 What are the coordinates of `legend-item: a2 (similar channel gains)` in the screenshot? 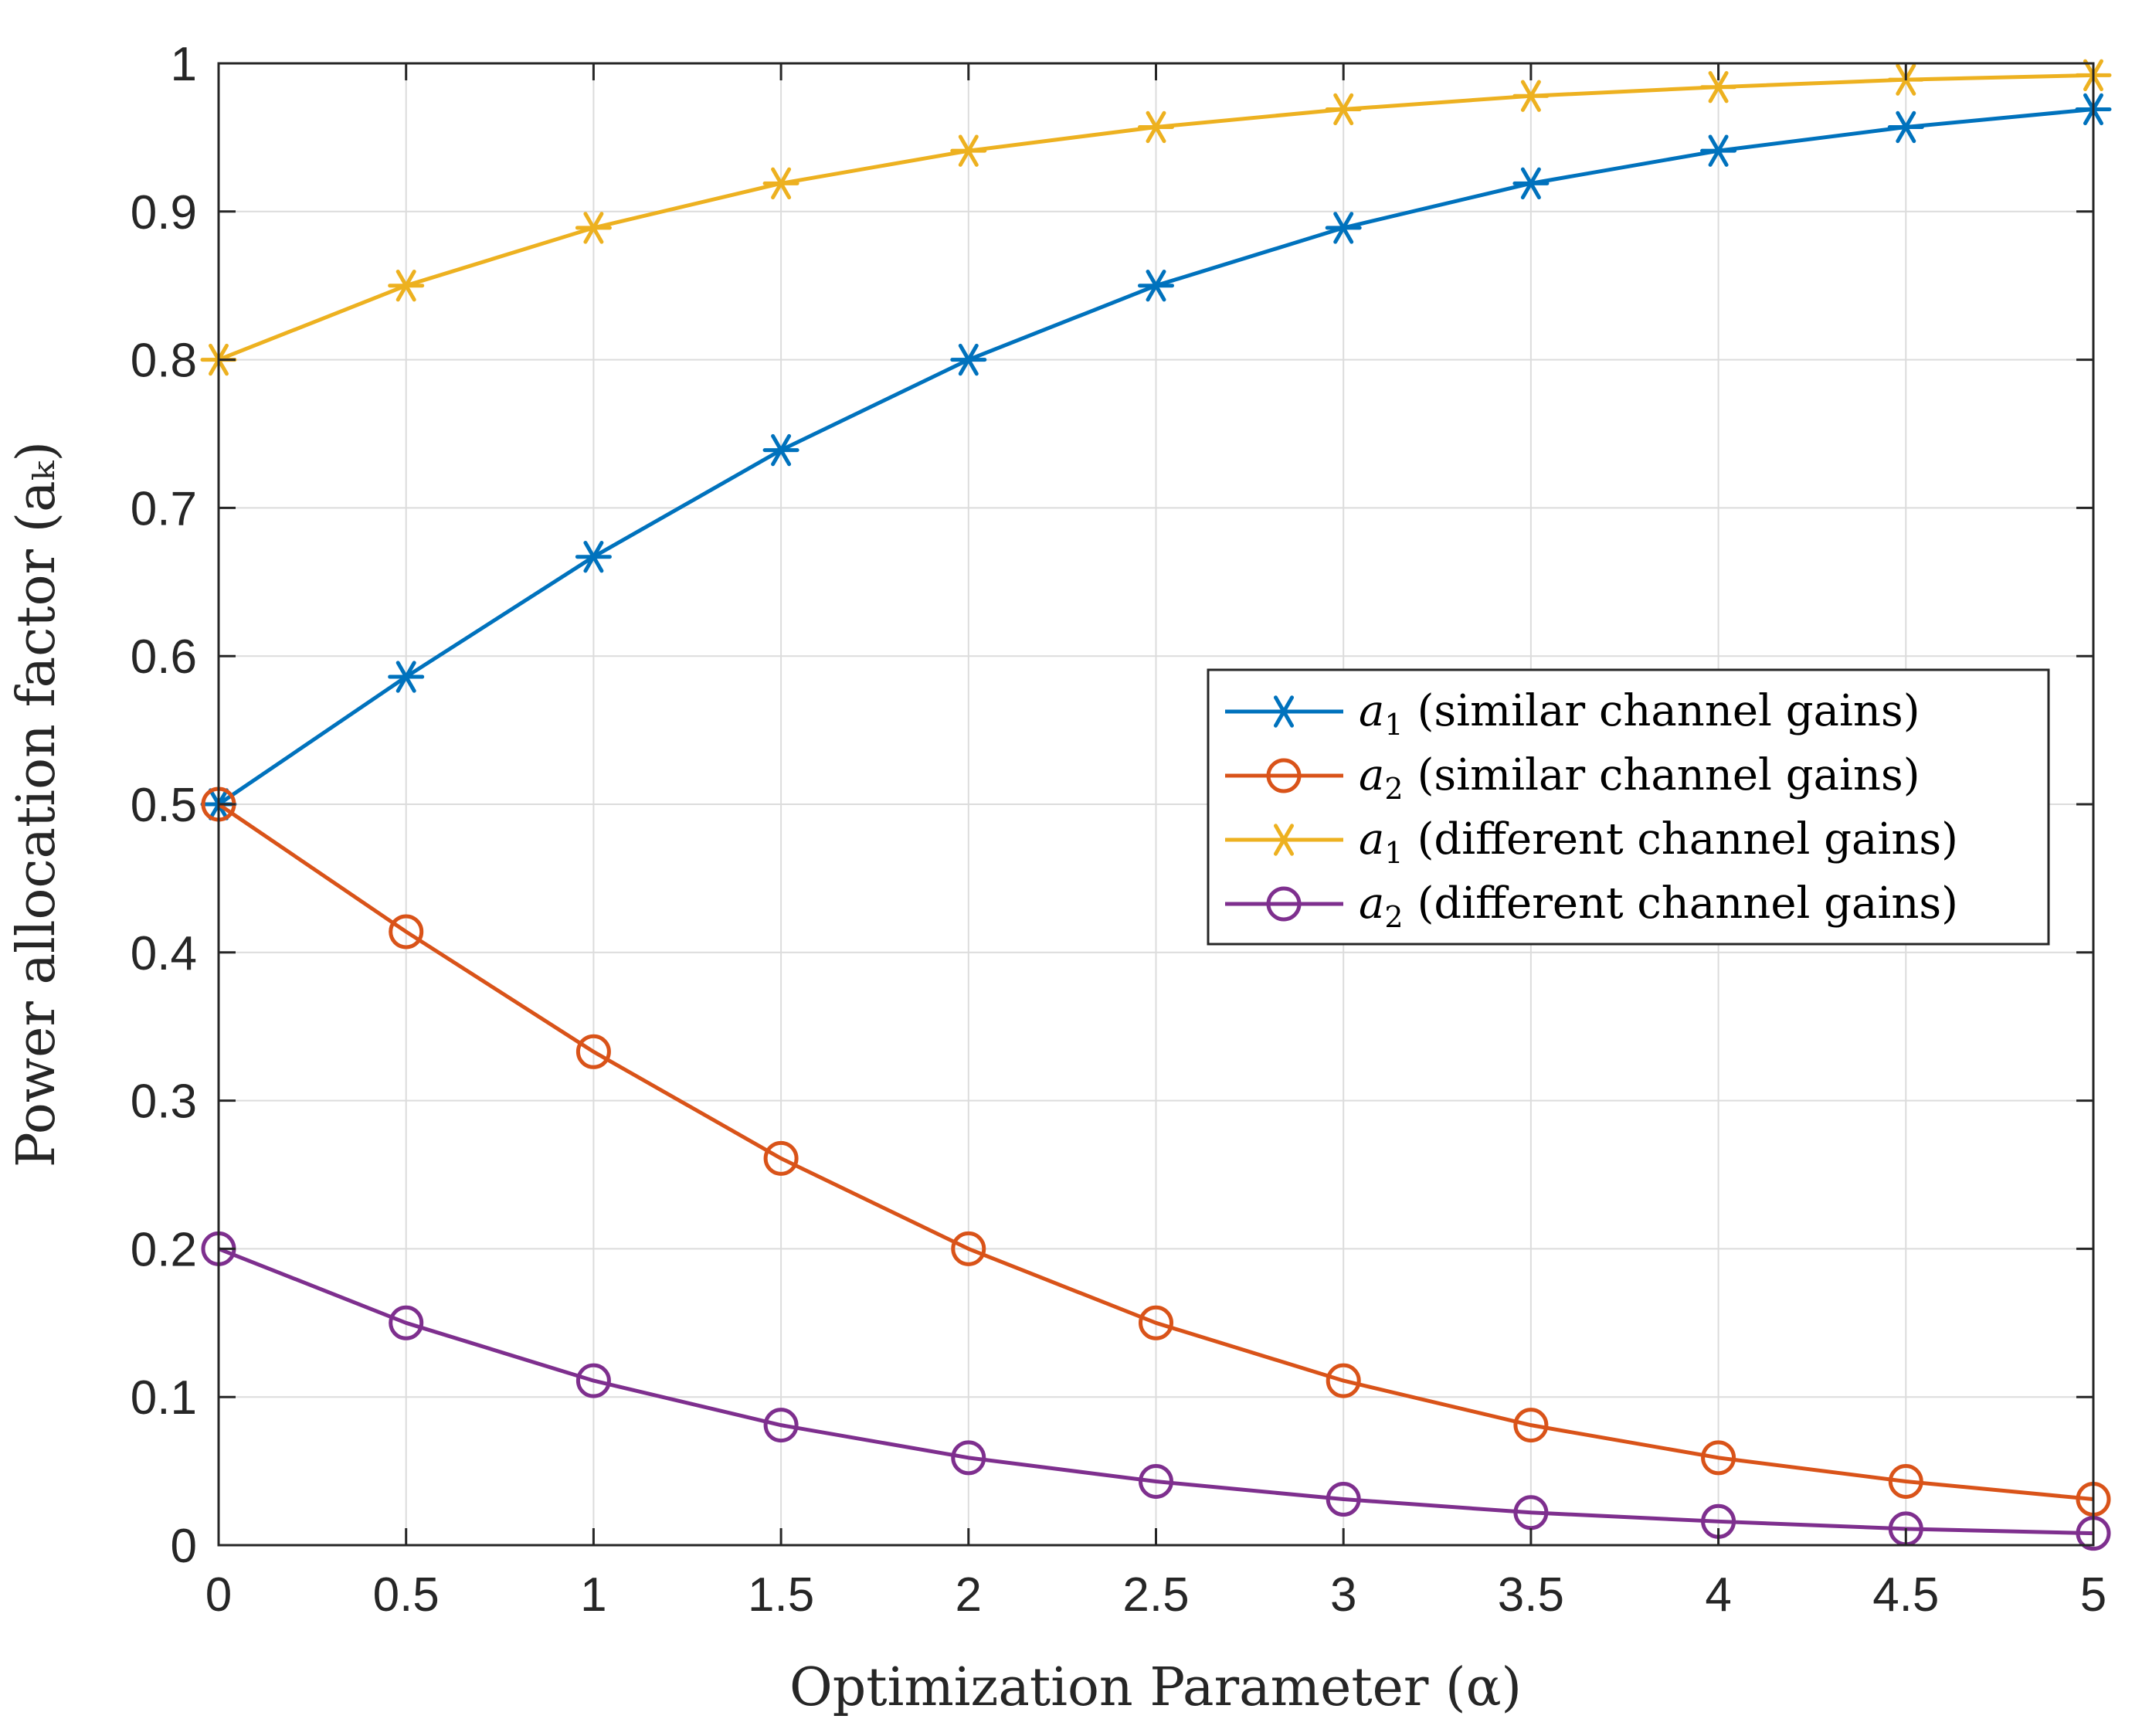 It's located at (1572, 778).